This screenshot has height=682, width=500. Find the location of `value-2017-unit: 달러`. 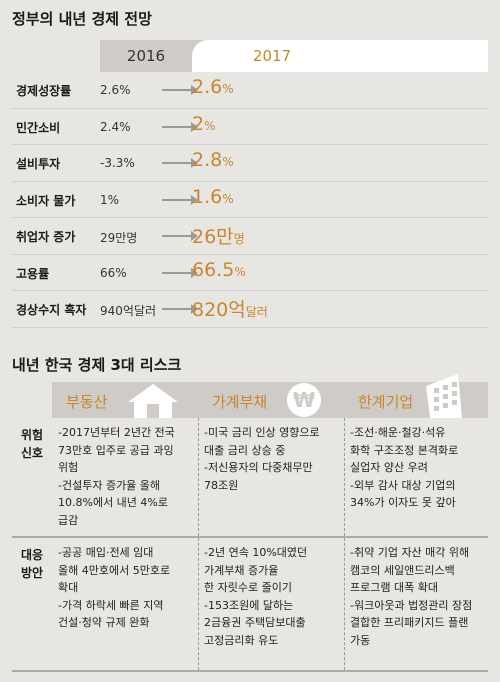

value-2017-unit: 달러 is located at coordinates (256, 312).